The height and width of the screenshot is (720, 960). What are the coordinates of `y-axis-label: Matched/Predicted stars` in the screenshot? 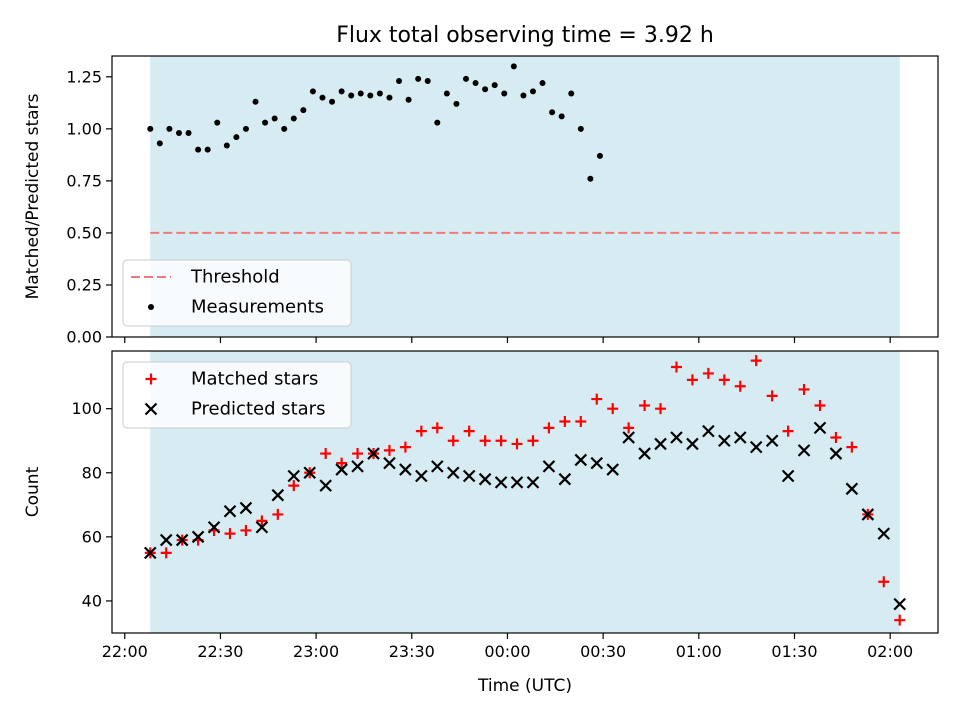 It's located at (33, 196).